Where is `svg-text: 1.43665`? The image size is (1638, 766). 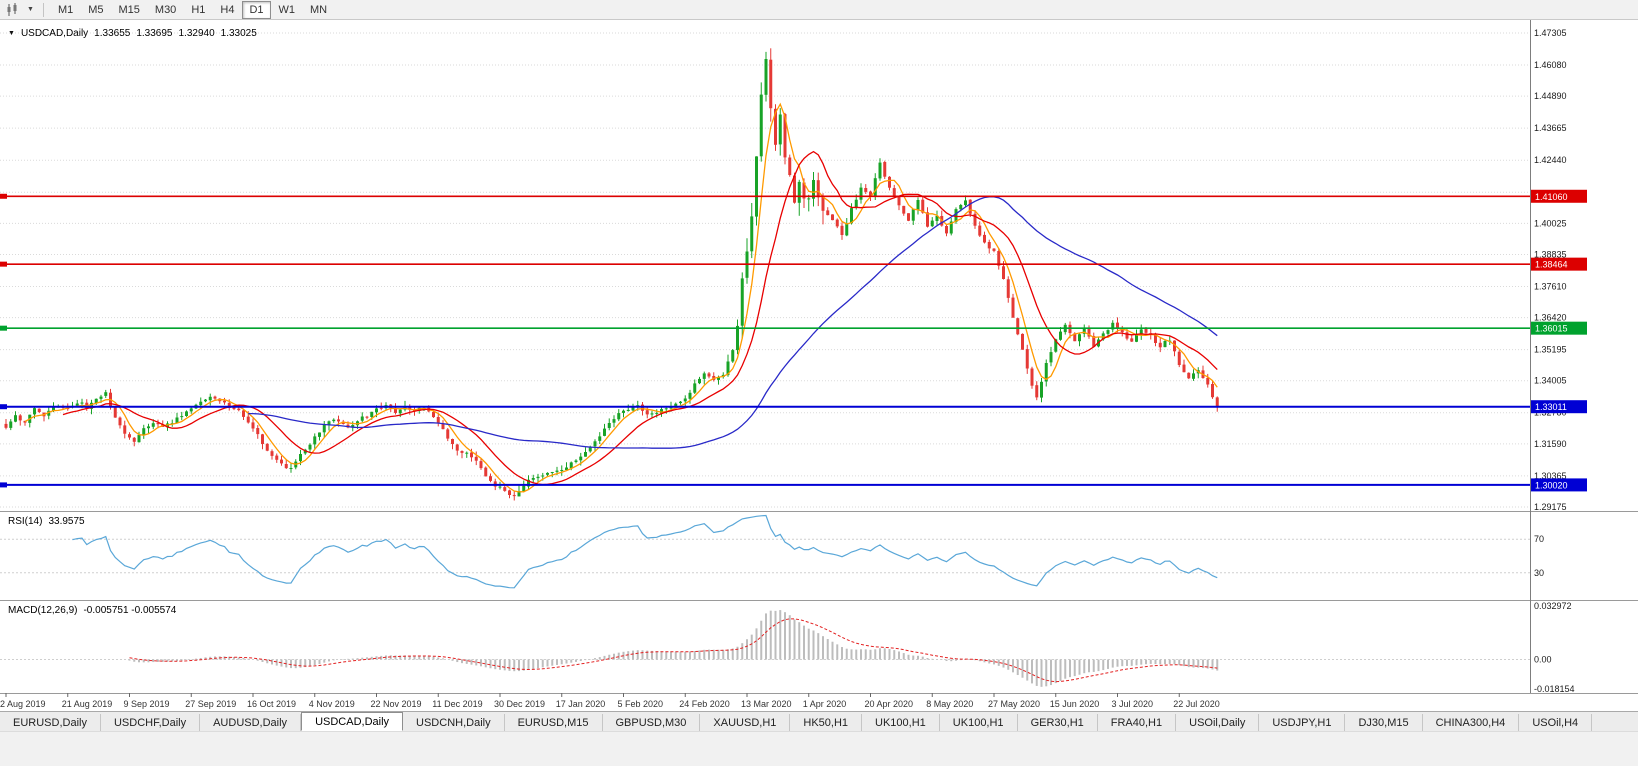
svg-text: 1.43665 is located at coordinates (1550, 128).